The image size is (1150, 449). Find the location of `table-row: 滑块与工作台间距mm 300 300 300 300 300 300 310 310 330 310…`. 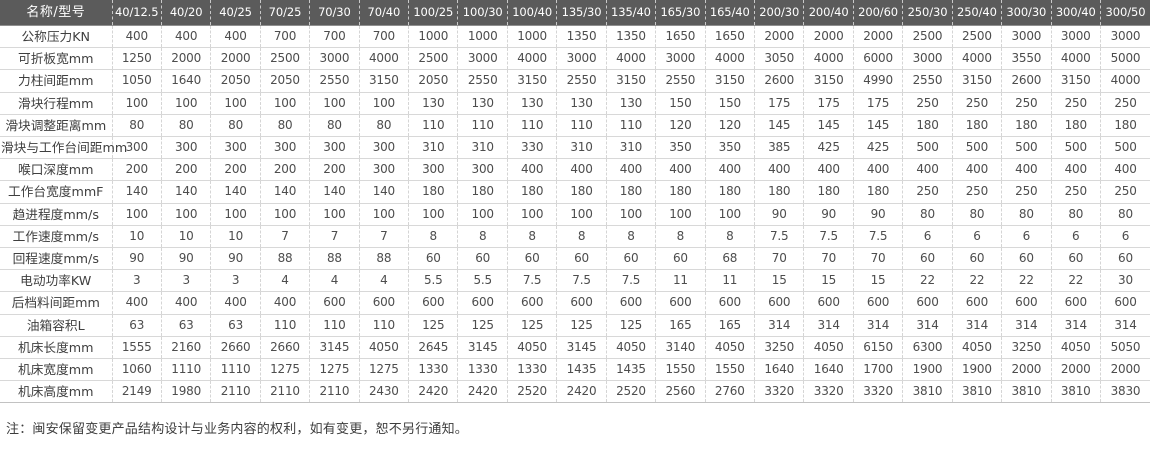

table-row: 滑块与工作台间距mm 300 300 300 300 300 300 310 310 330 310… is located at coordinates (575, 147).